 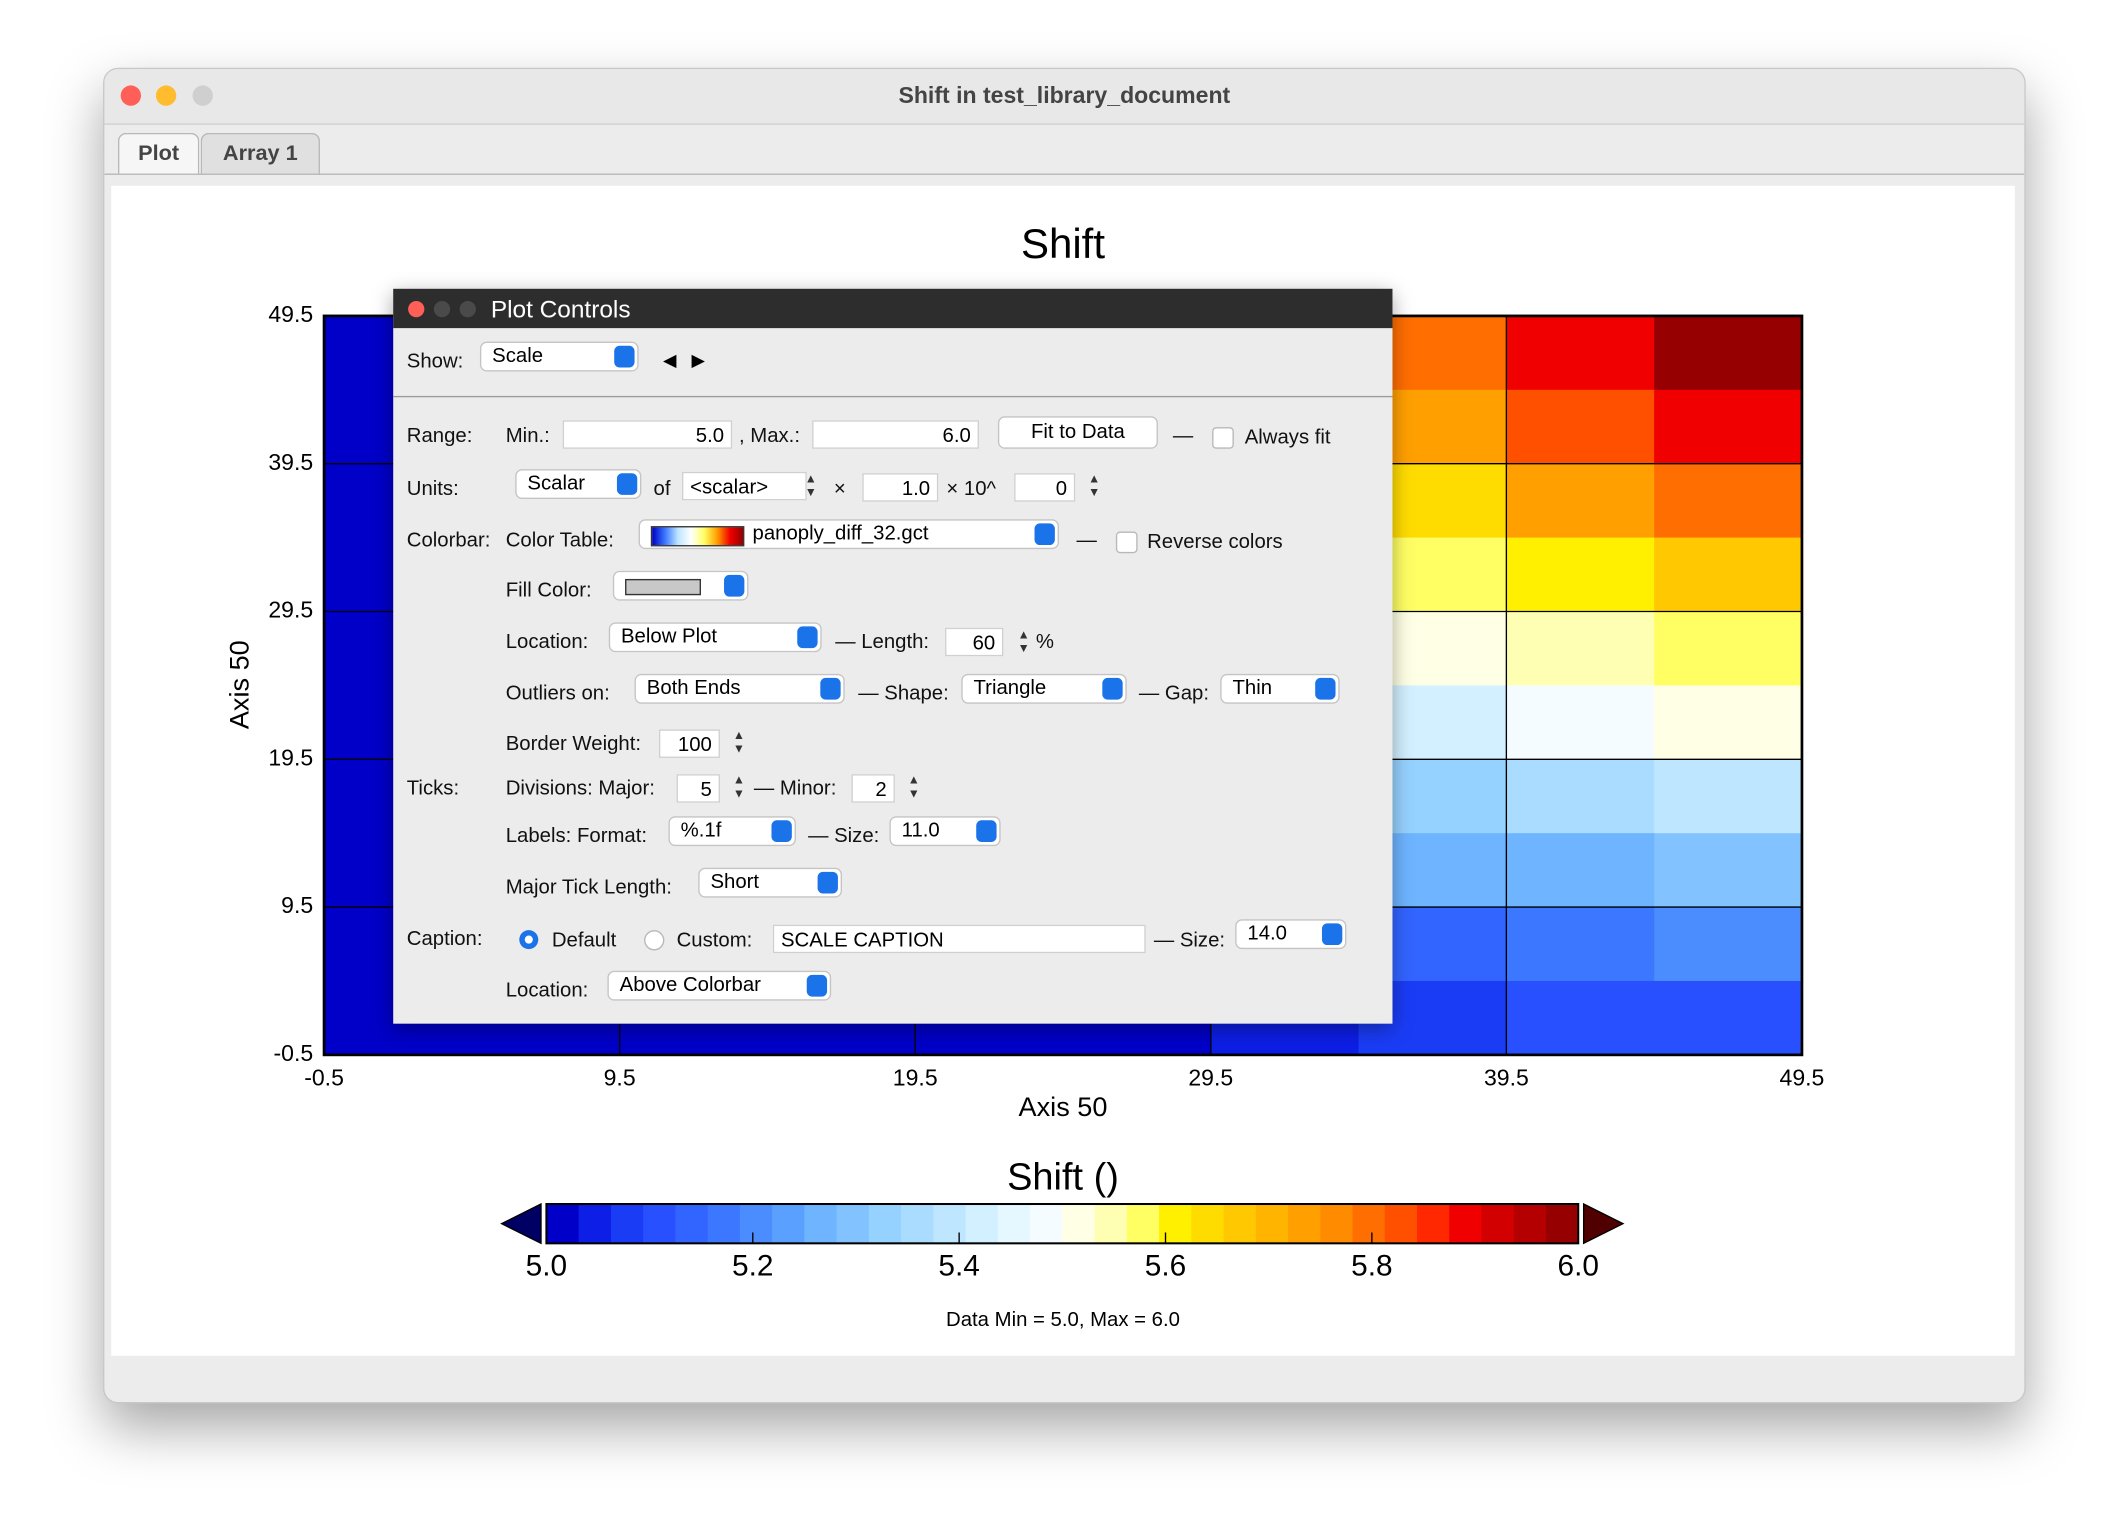 I want to click on format-select: %.1f, so click(x=732, y=831).